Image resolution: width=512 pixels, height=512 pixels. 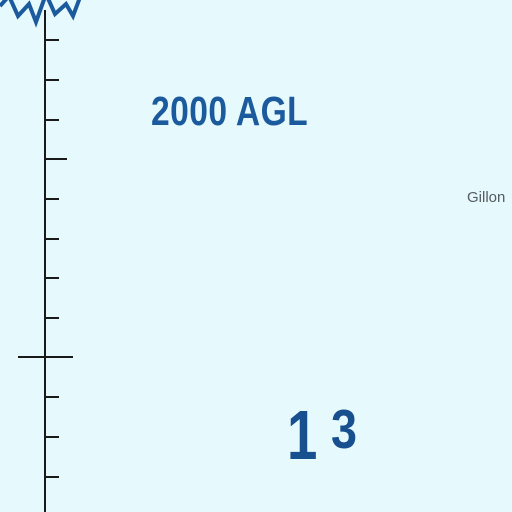 What do you see at coordinates (41, 14) in the screenshot?
I see `zigzag-boundary-icon` at bounding box center [41, 14].